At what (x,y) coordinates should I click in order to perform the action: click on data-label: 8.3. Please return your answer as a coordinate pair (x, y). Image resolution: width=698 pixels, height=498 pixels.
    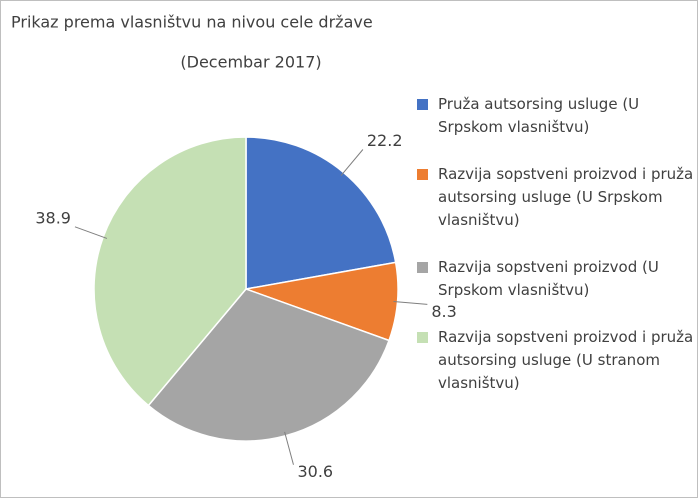
    Looking at the image, I should click on (443, 311).